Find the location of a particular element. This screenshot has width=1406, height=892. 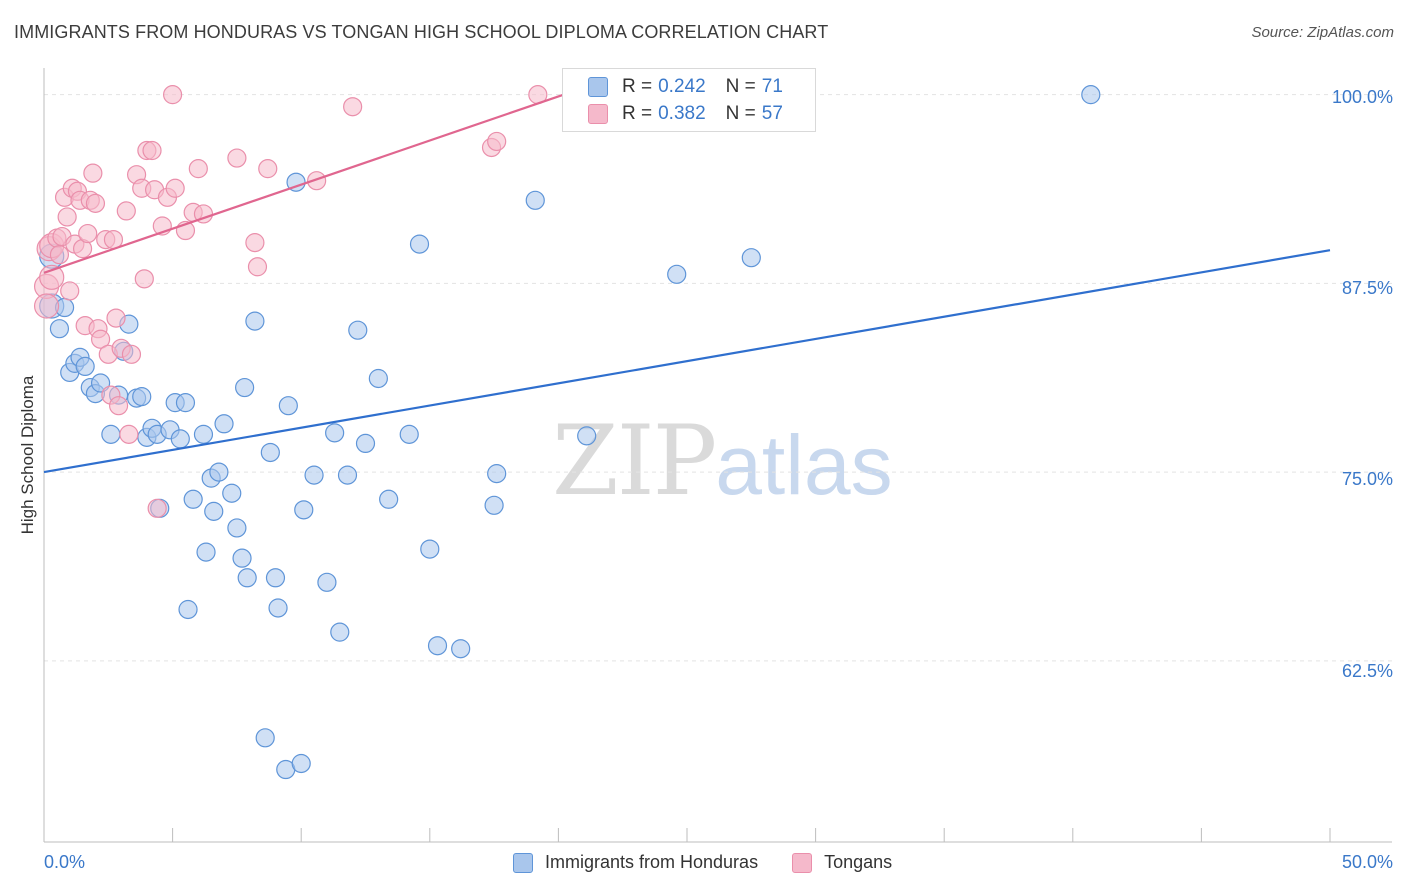

legend-row-honduras: R = 0.242 N = 71 is located at coordinates (685, 87).